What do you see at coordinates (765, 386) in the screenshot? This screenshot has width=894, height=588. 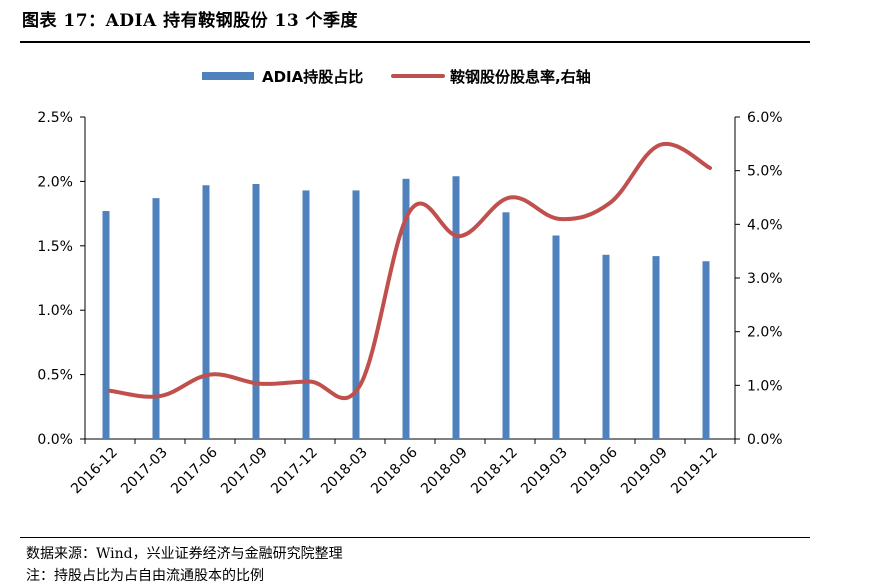 I see `right-tick-label: 1.0%` at bounding box center [765, 386].